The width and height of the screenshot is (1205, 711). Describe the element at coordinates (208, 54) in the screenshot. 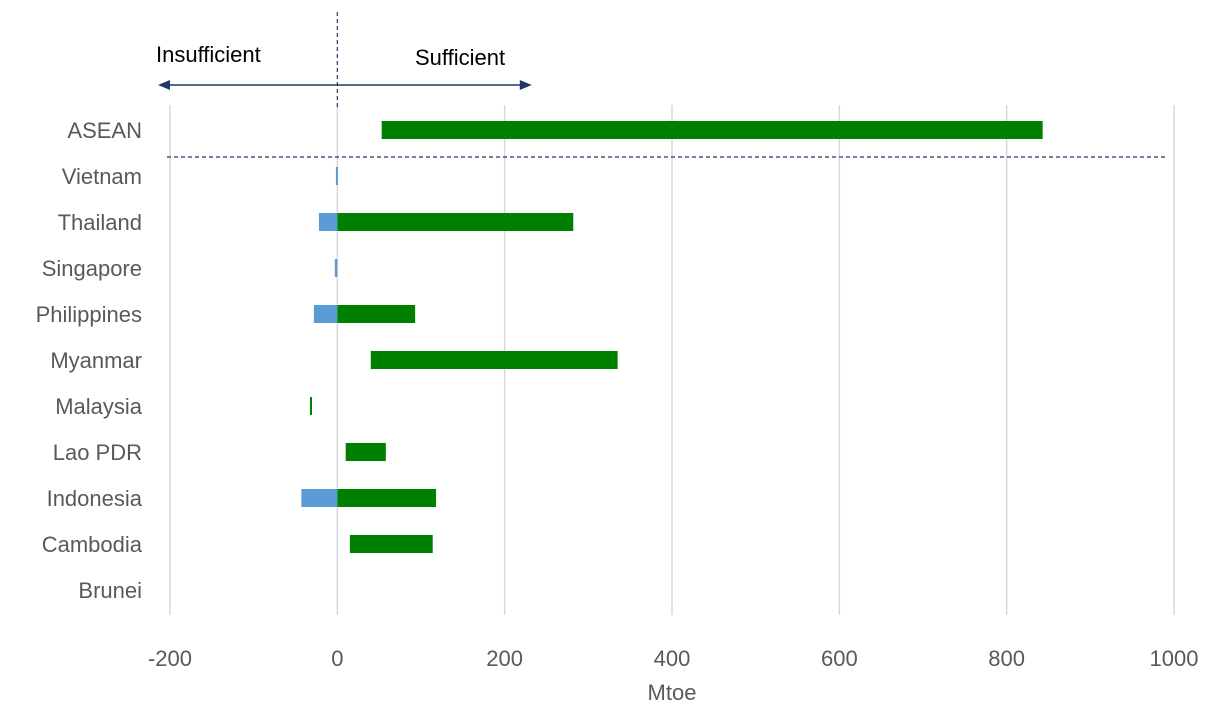

I see `insufficient-label: Insufficient` at that location.